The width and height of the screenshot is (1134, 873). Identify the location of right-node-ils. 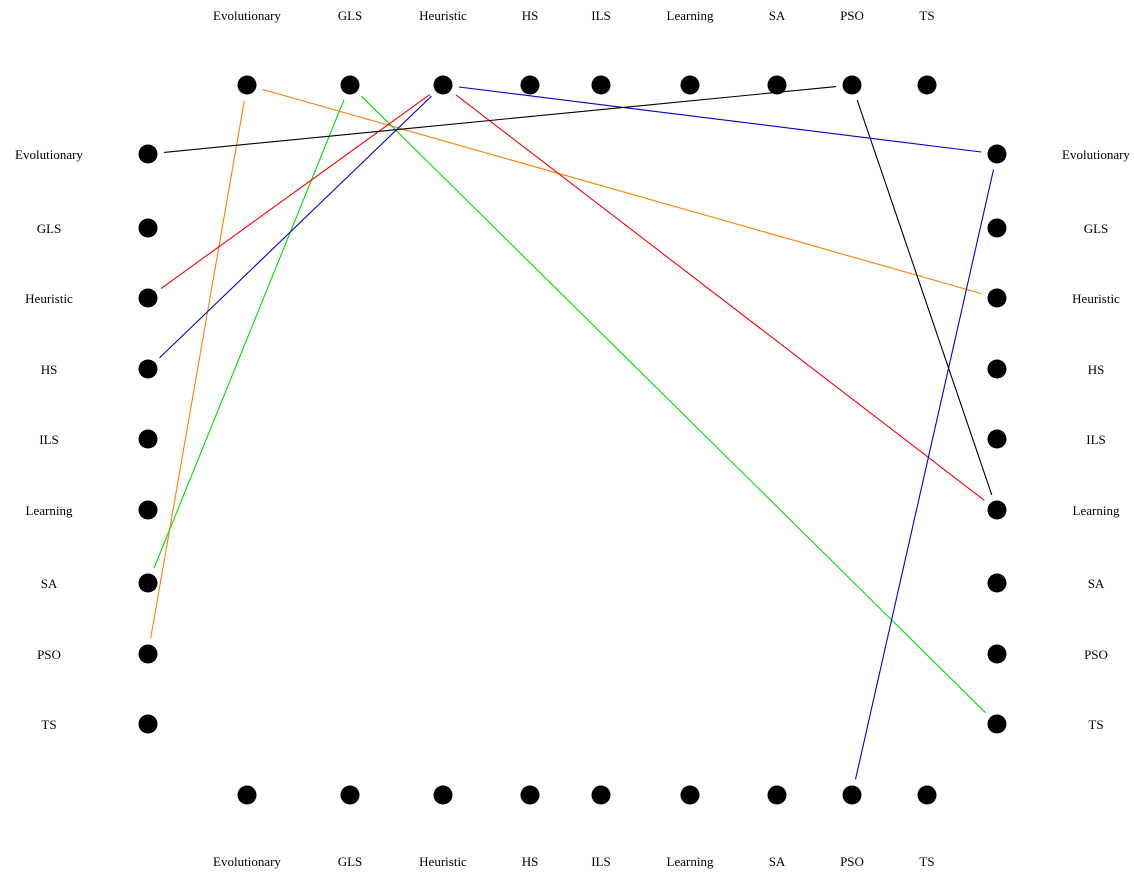
(997, 439).